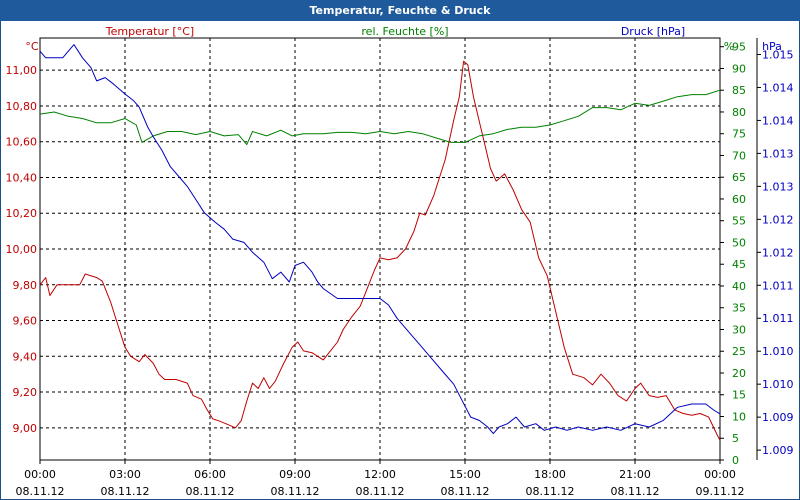 The height and width of the screenshot is (500, 800). What do you see at coordinates (25, 356) in the screenshot?
I see `temperature-tick-label: 9,40` at bounding box center [25, 356].